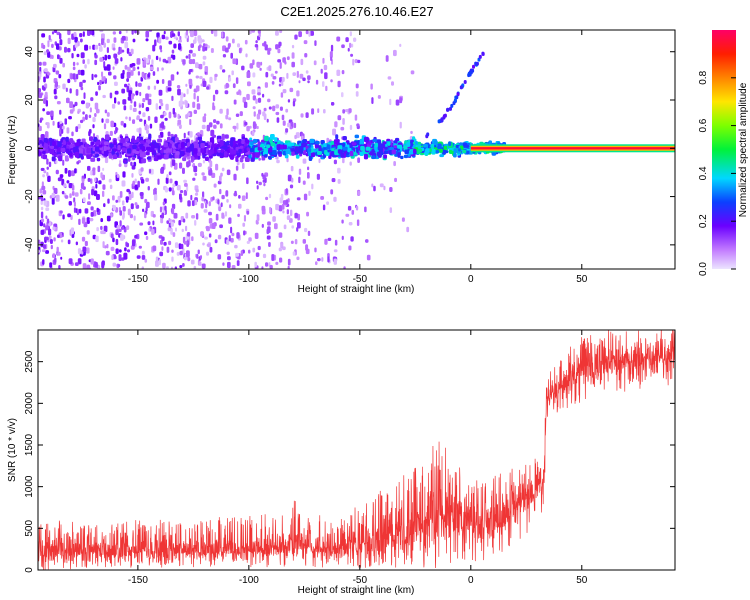 The image size is (750, 600). I want to click on band-core, so click(572, 148).